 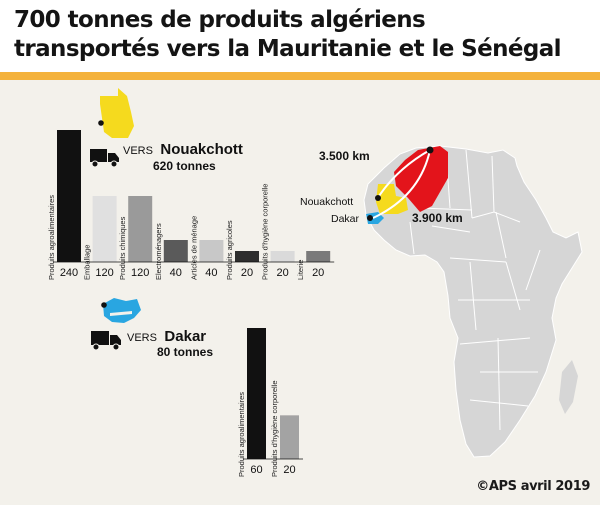 What do you see at coordinates (437, 218) in the screenshot?
I see `distance-dakar-label: 3.900 km` at bounding box center [437, 218].